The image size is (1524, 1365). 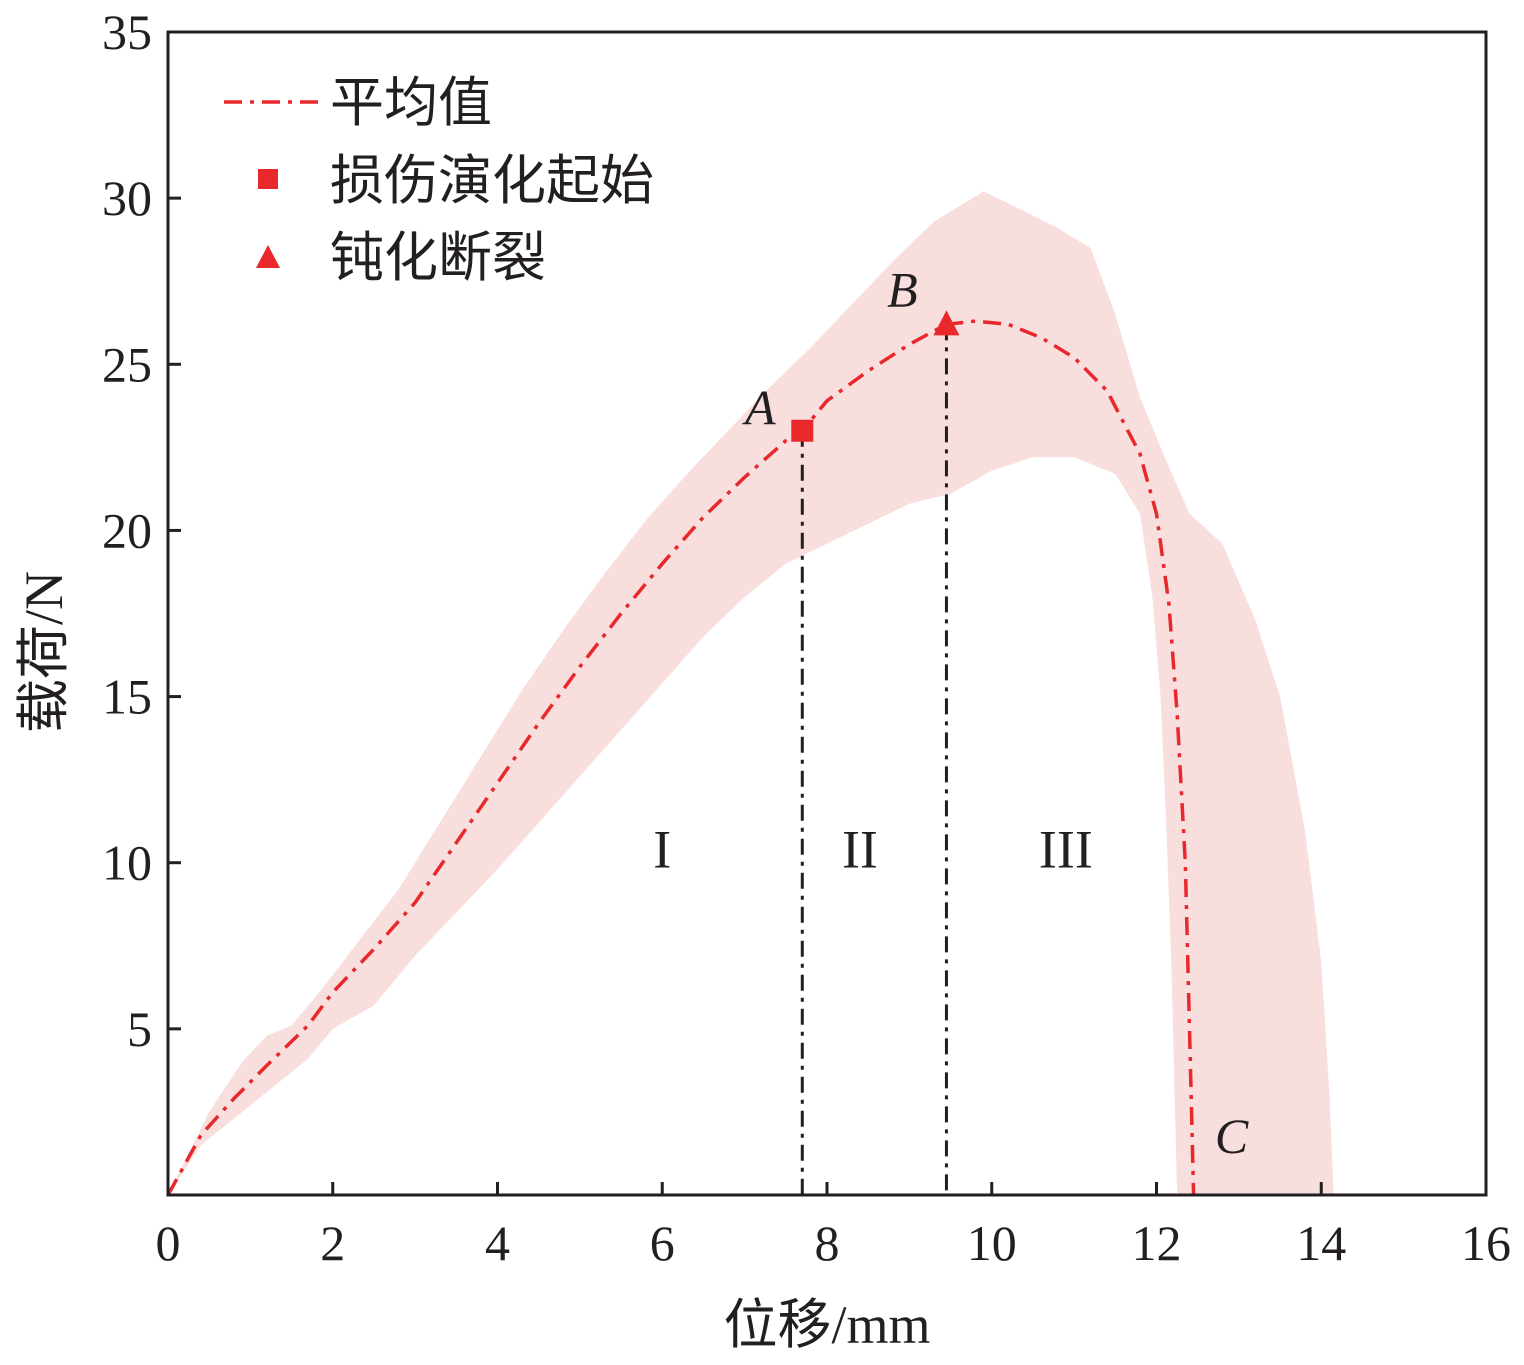 What do you see at coordinates (139, 1029) in the screenshot?
I see `y-tick-label: 5` at bounding box center [139, 1029].